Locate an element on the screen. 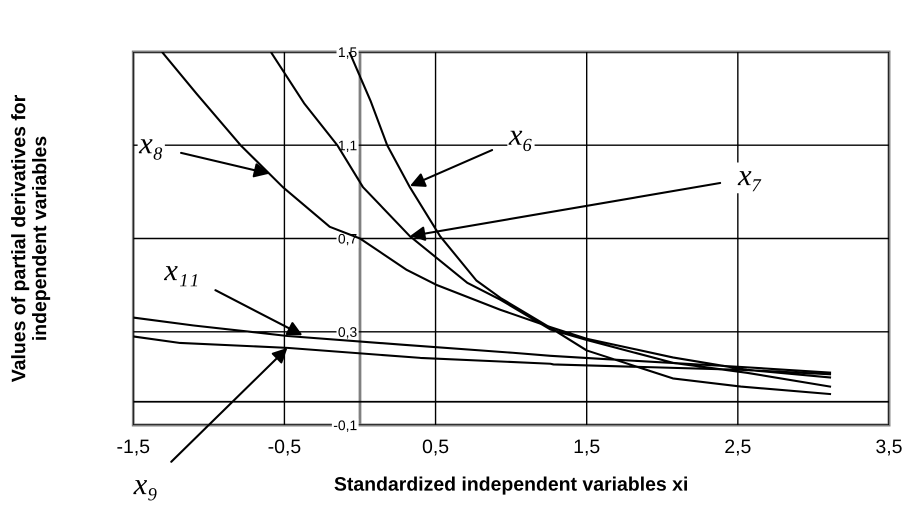  annotation: x₁₁ is located at coordinates (181, 276).